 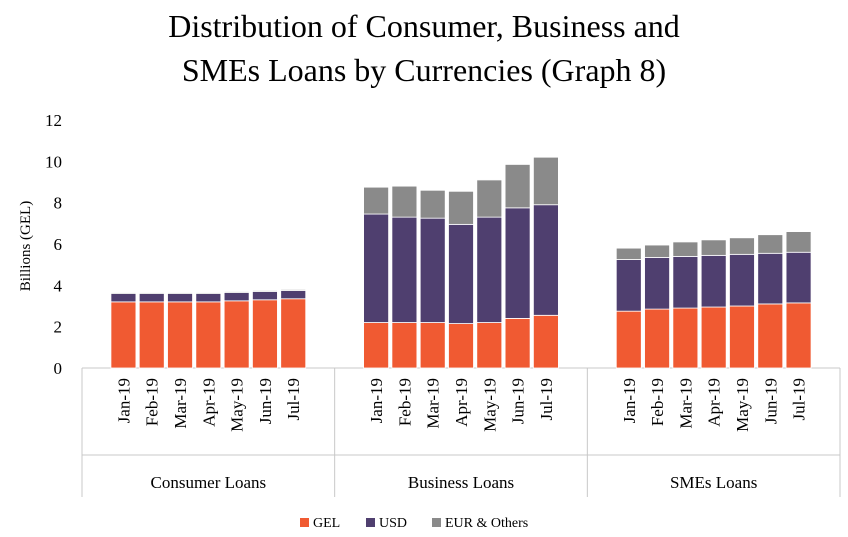 I want to click on chart-title-line-2: SMEs Loans by Currencies (Graph 8), so click(x=424, y=70).